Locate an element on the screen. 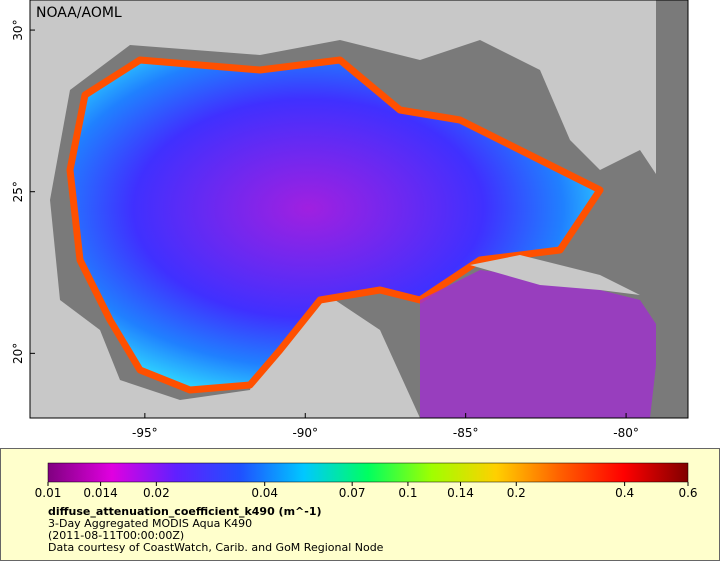  y-tick-label: 20° is located at coordinates (18, 353).